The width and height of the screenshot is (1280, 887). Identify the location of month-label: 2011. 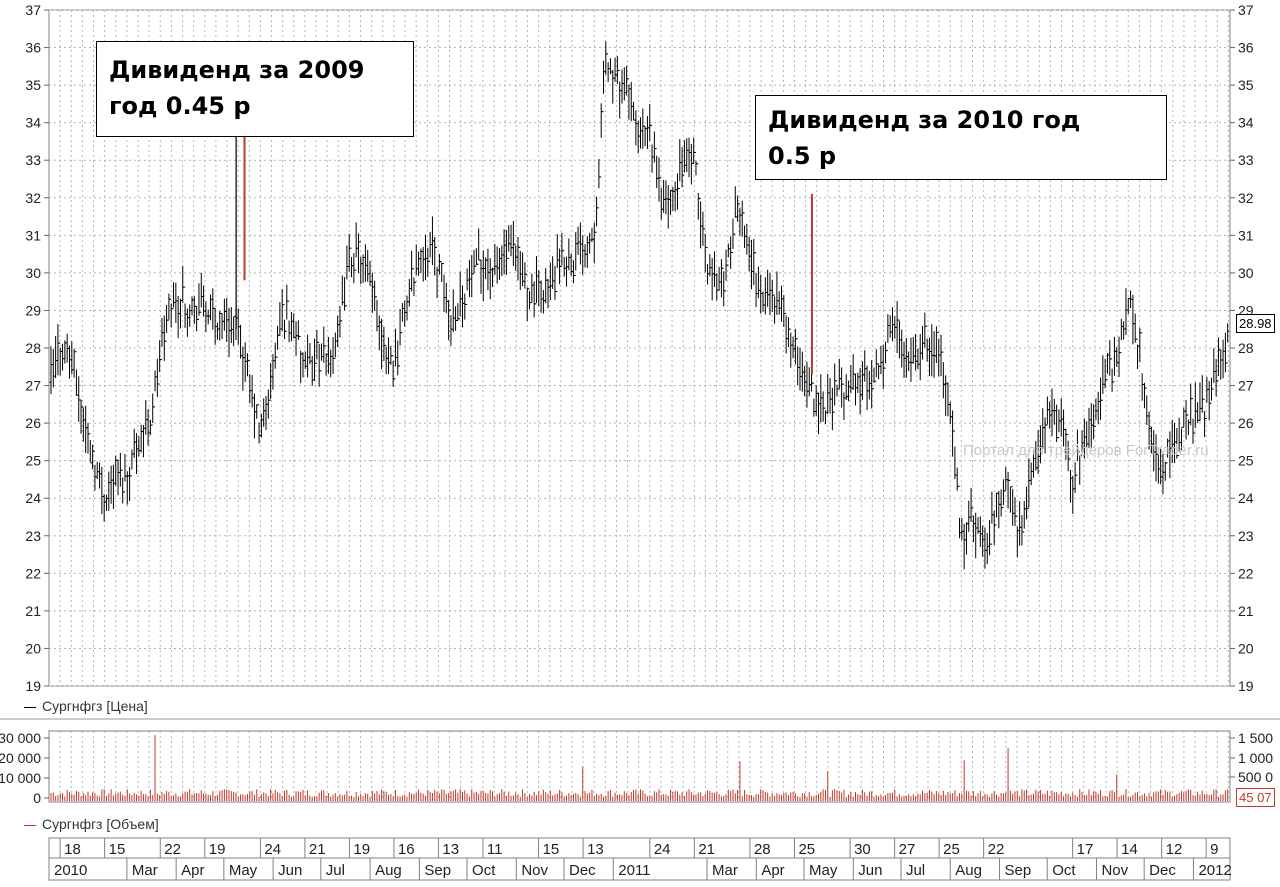
(634, 870).